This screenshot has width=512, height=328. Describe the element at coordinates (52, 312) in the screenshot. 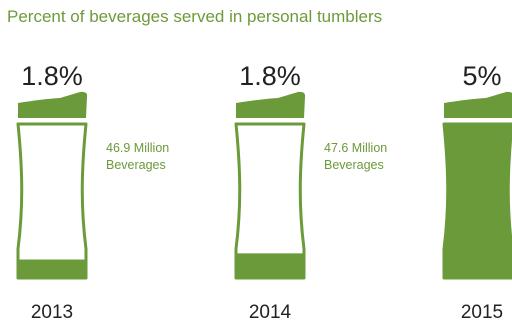

I see `category-label: 2013` at that location.